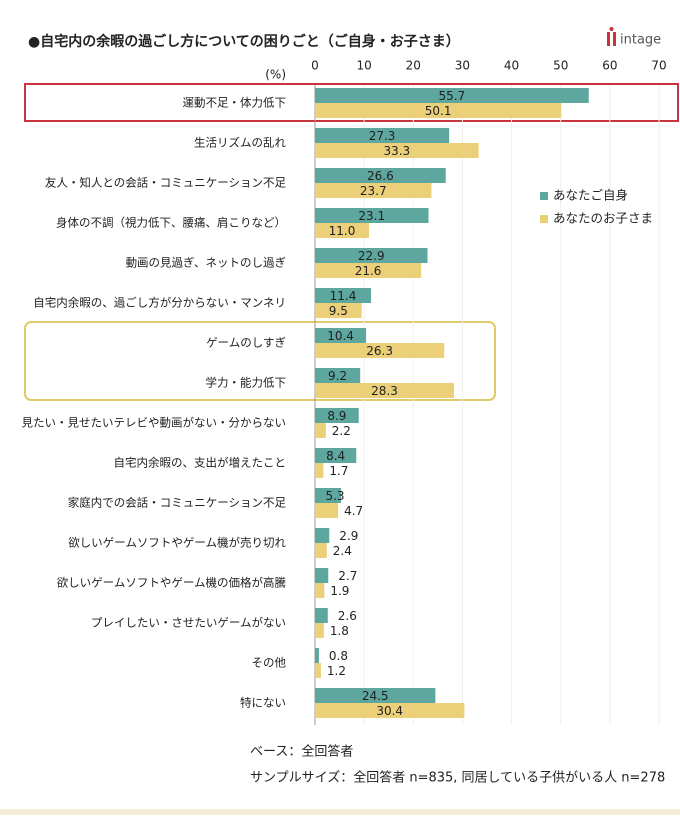  Describe the element at coordinates (339, 631) in the screenshot. I see `value-label: 1.8` at that location.